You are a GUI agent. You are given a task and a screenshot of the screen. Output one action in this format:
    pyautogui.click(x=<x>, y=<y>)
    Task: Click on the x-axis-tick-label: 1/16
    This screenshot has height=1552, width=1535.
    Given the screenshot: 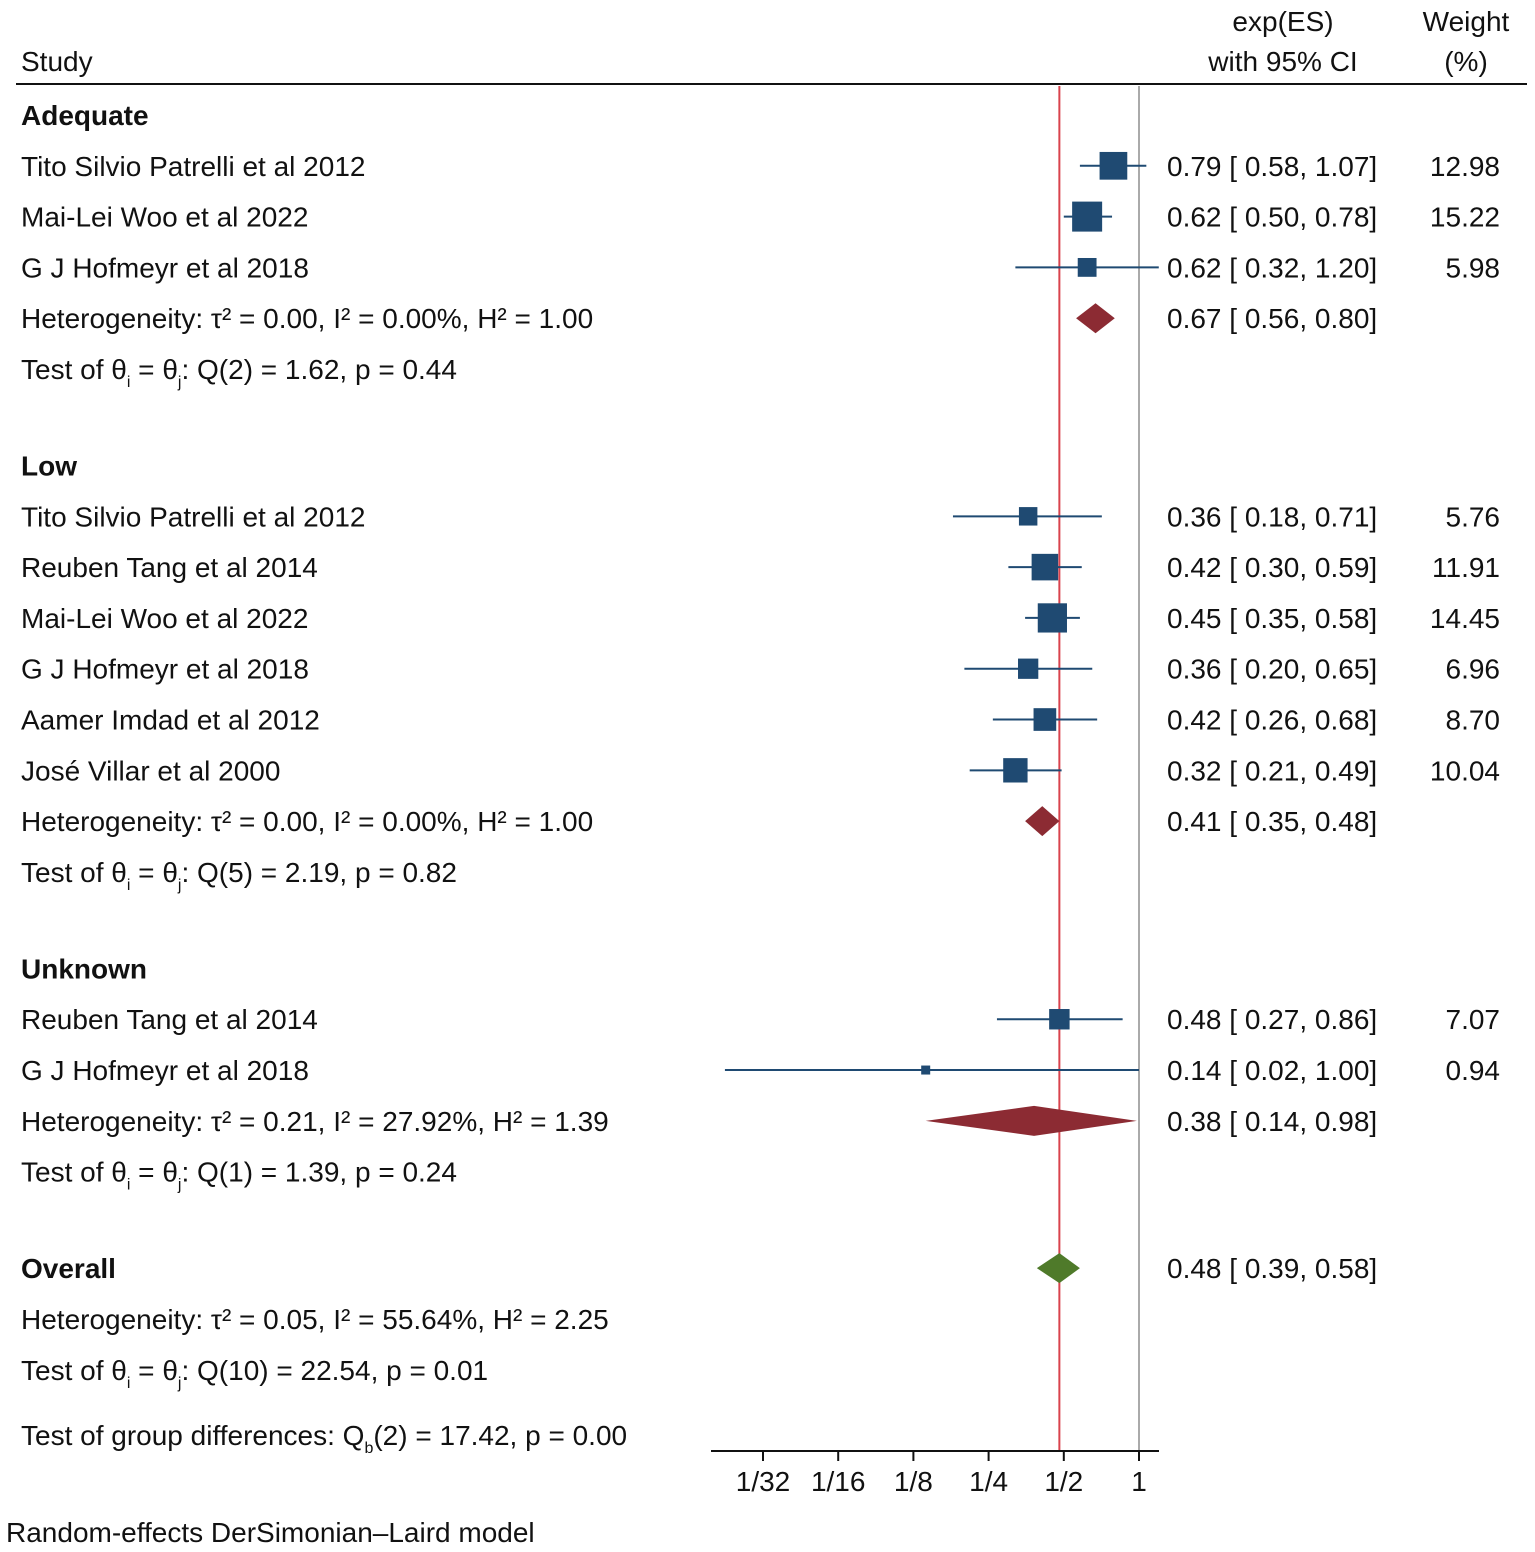 What is the action you would take?
    pyautogui.click(x=838, y=1481)
    